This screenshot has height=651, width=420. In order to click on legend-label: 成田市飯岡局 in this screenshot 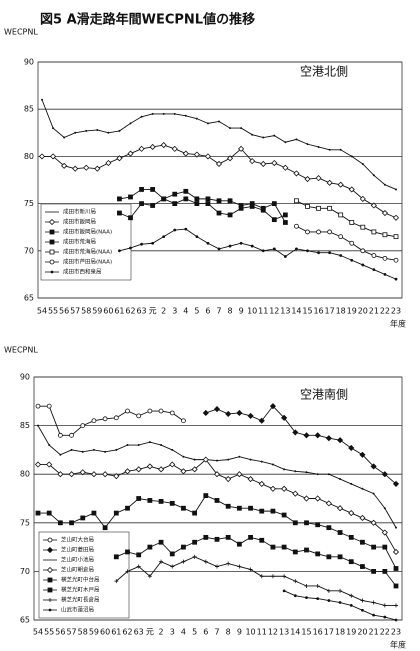, I will do `click(79, 222)`.